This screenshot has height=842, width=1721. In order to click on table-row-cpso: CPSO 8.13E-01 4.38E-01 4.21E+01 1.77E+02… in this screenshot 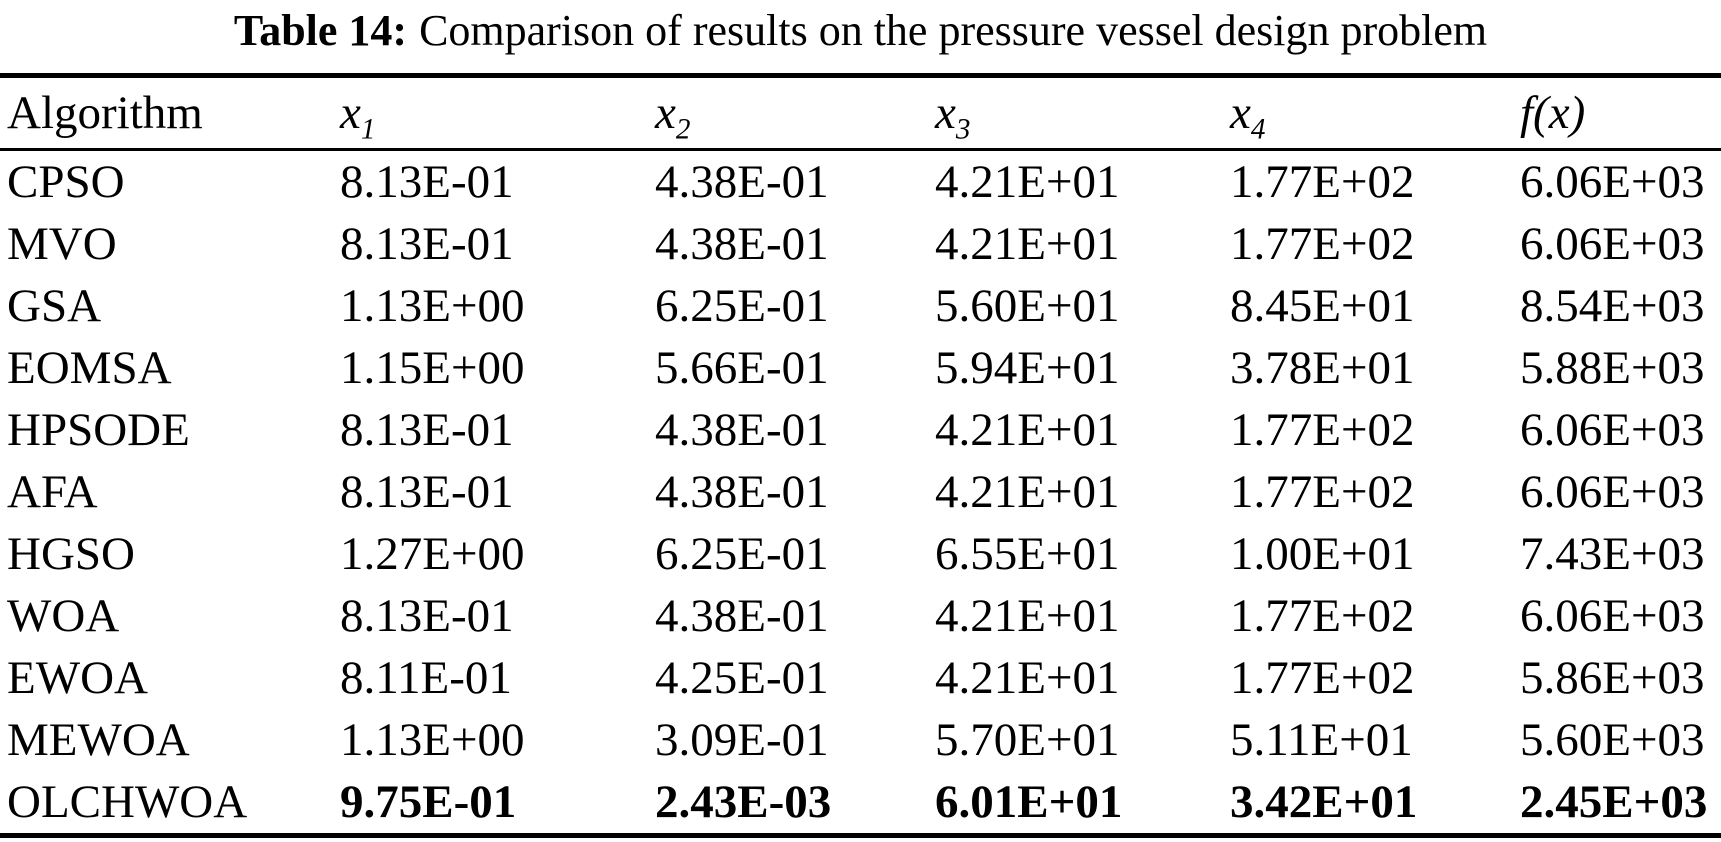, I will do `click(860, 182)`.